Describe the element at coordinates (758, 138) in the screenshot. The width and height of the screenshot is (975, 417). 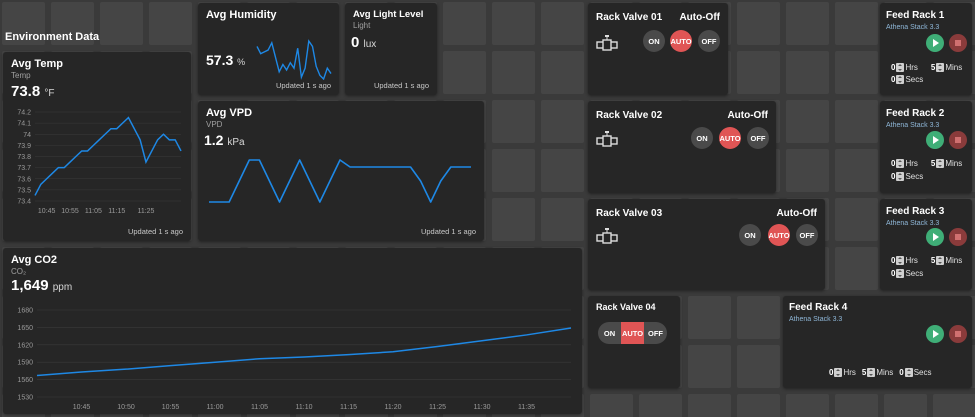
I see `valve-02-off-button: OFF` at that location.